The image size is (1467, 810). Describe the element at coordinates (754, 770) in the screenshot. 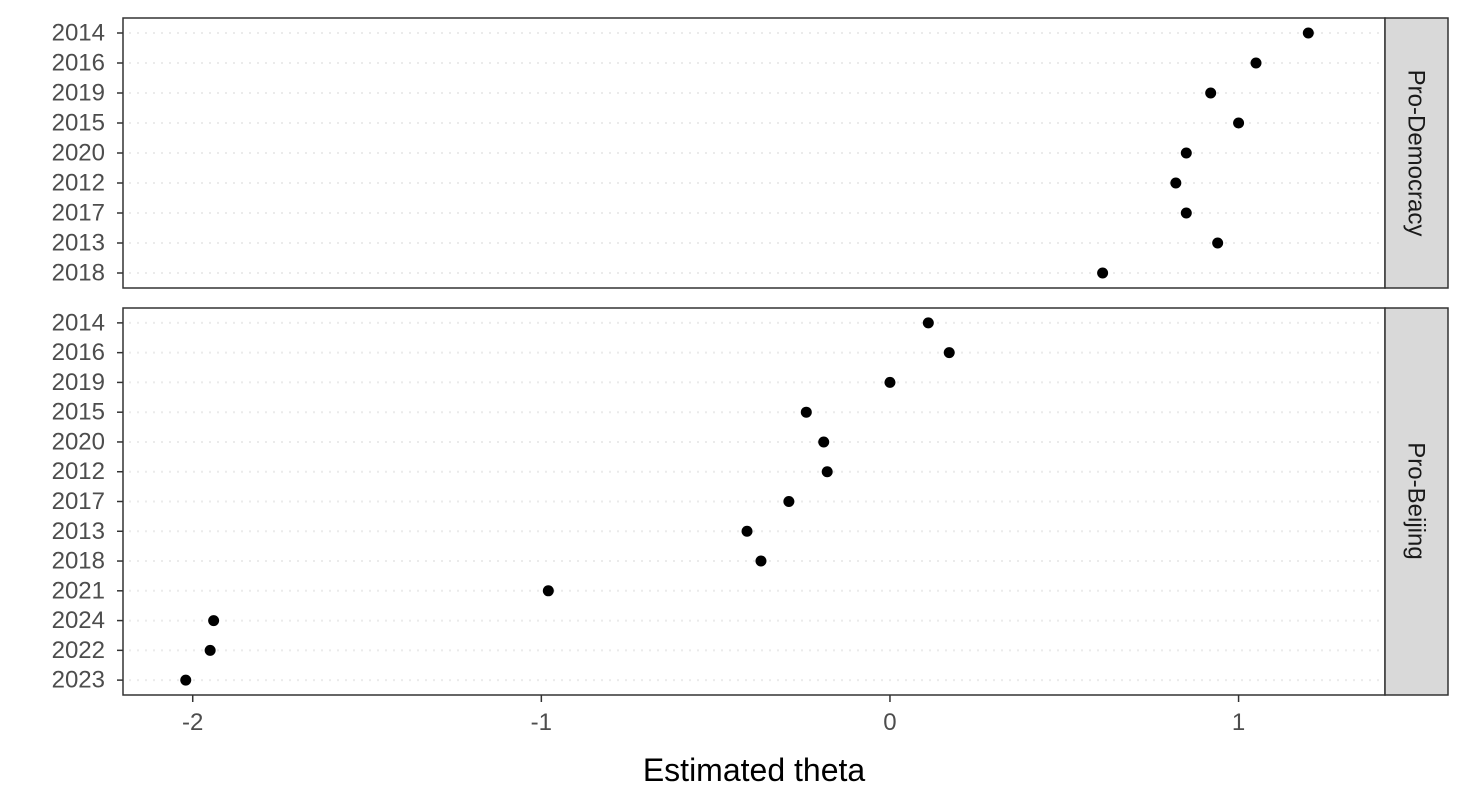

I see `x-axis-title: Estimated theta` at that location.